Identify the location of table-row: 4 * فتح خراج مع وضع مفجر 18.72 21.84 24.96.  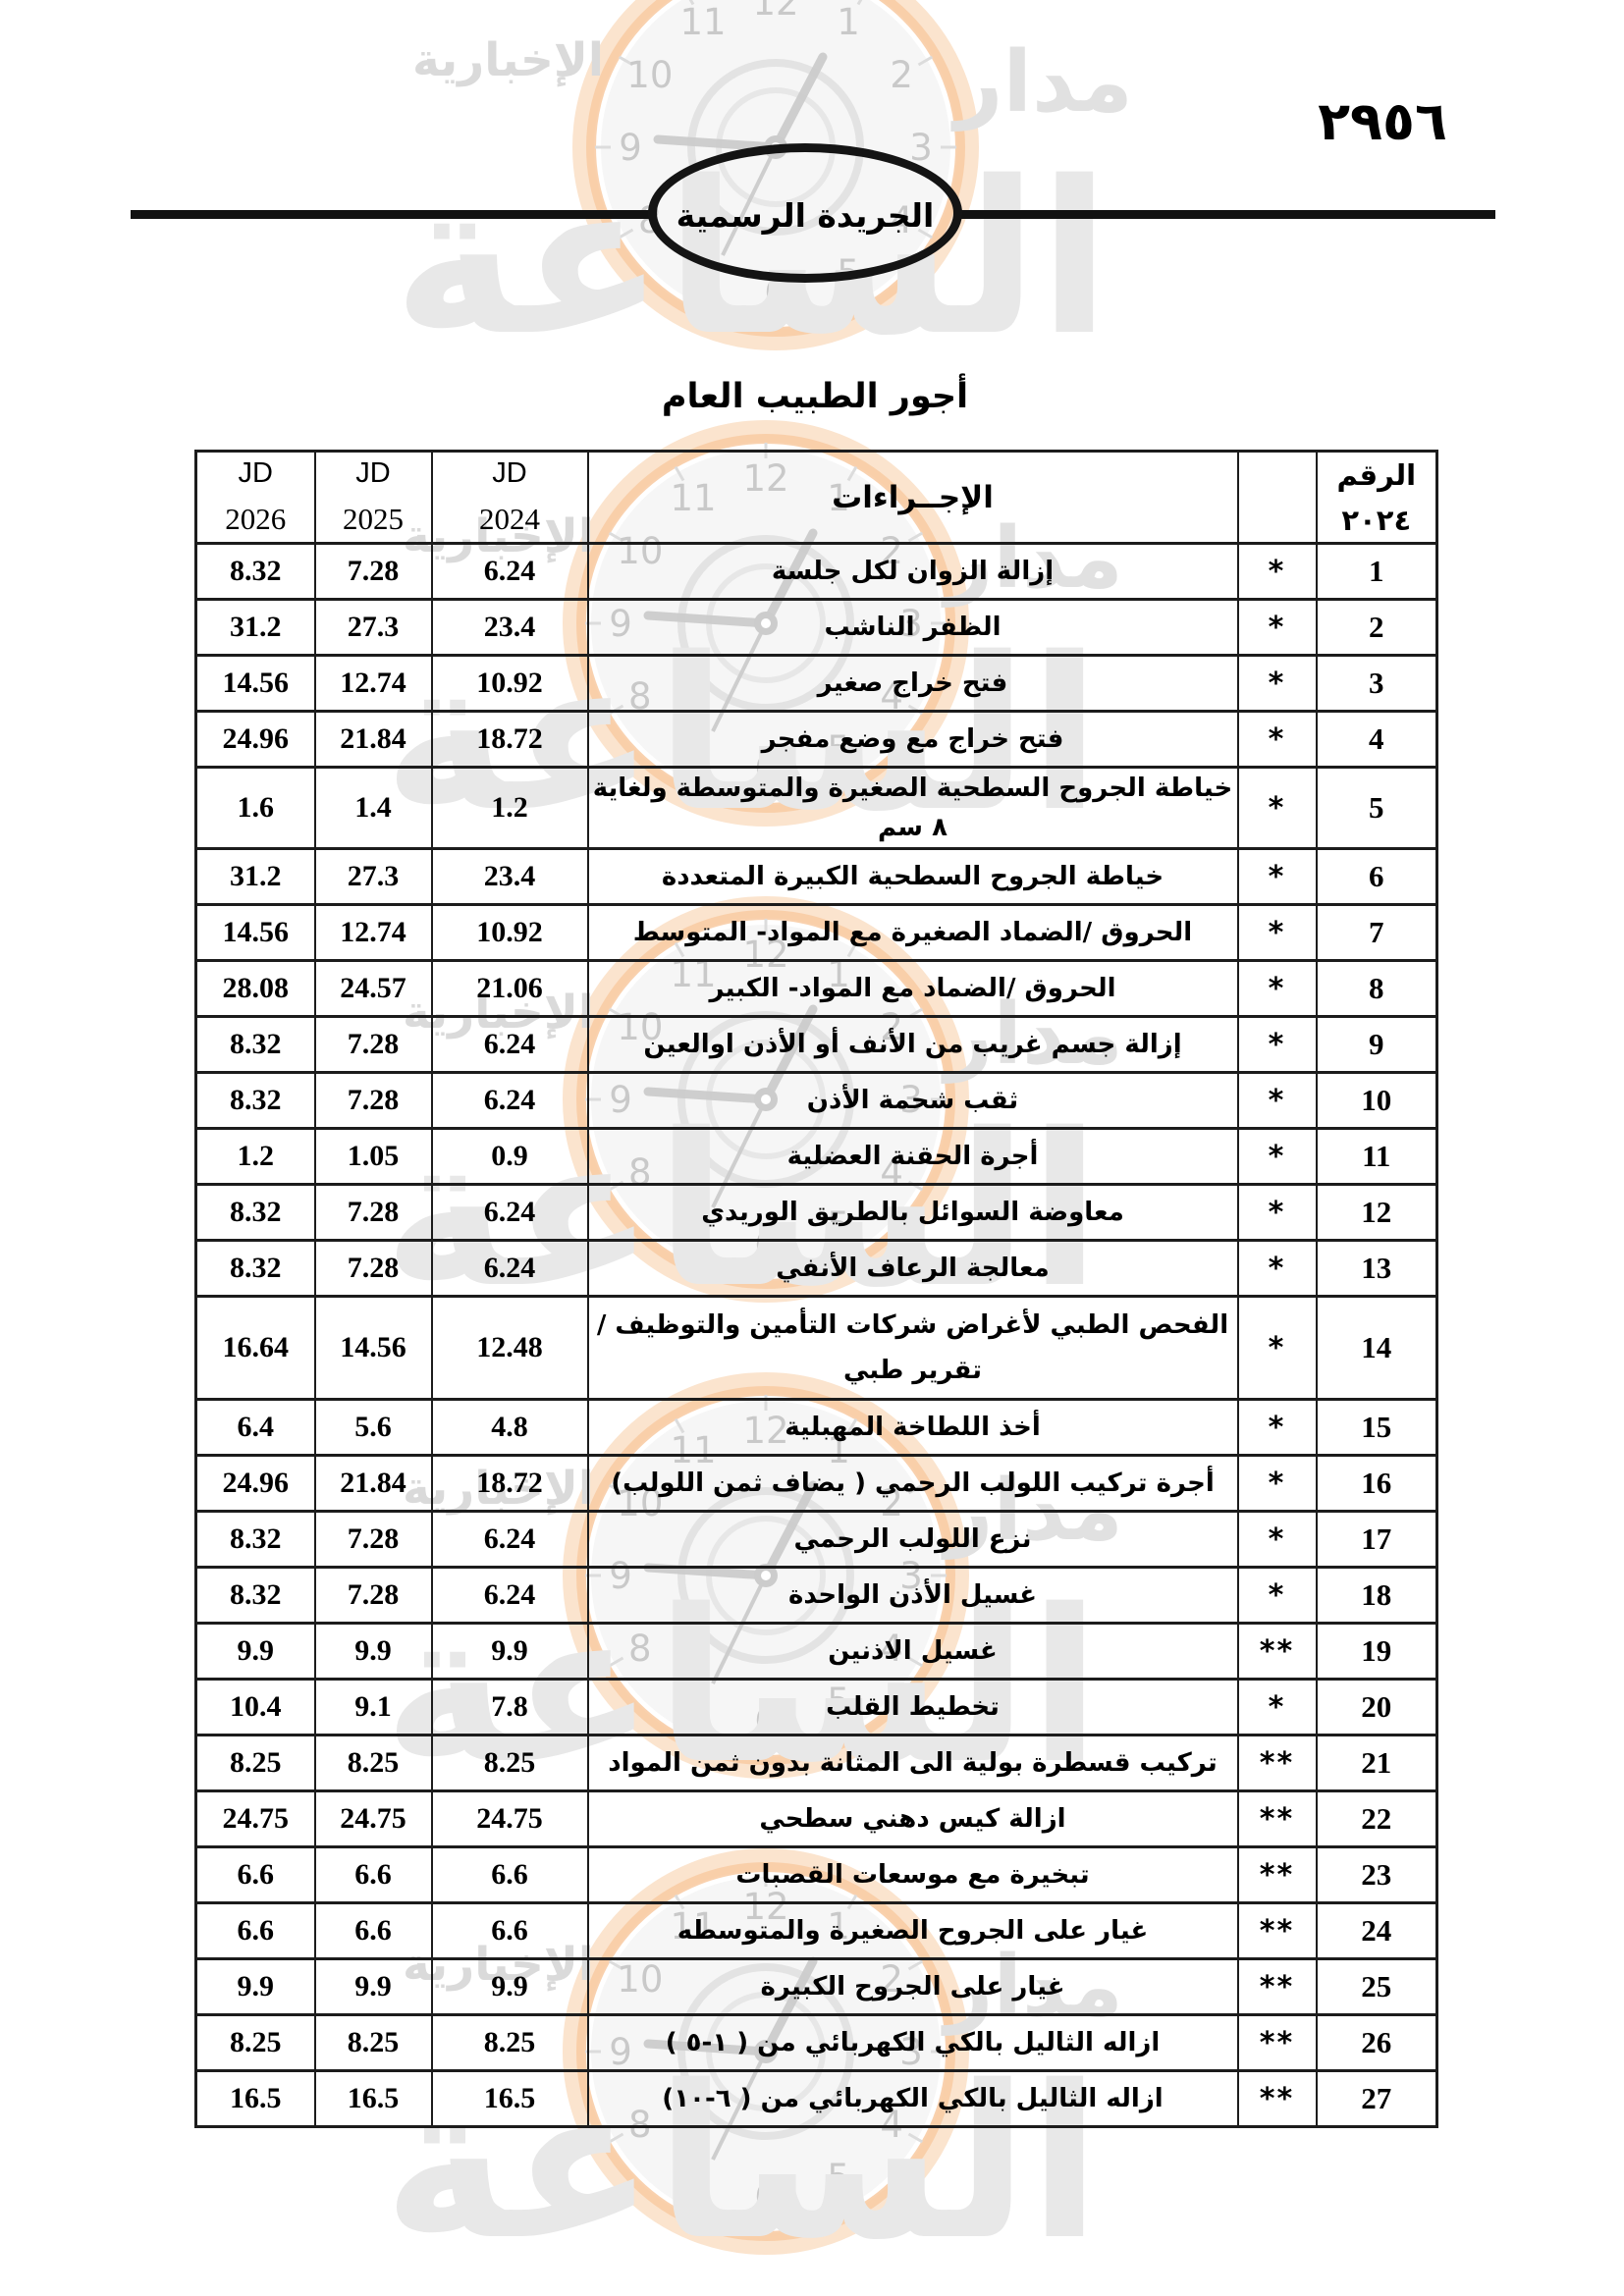
(816, 739).